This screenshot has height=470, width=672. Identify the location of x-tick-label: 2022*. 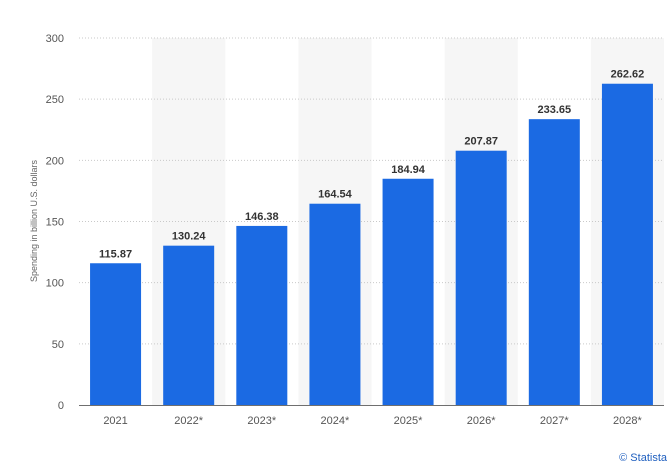
(188, 421).